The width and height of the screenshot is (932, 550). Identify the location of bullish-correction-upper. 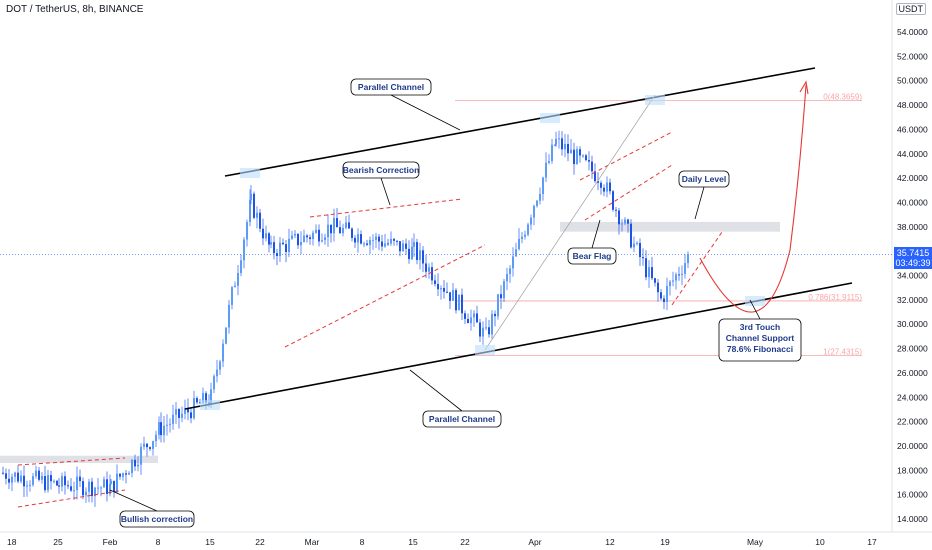
(71, 461).